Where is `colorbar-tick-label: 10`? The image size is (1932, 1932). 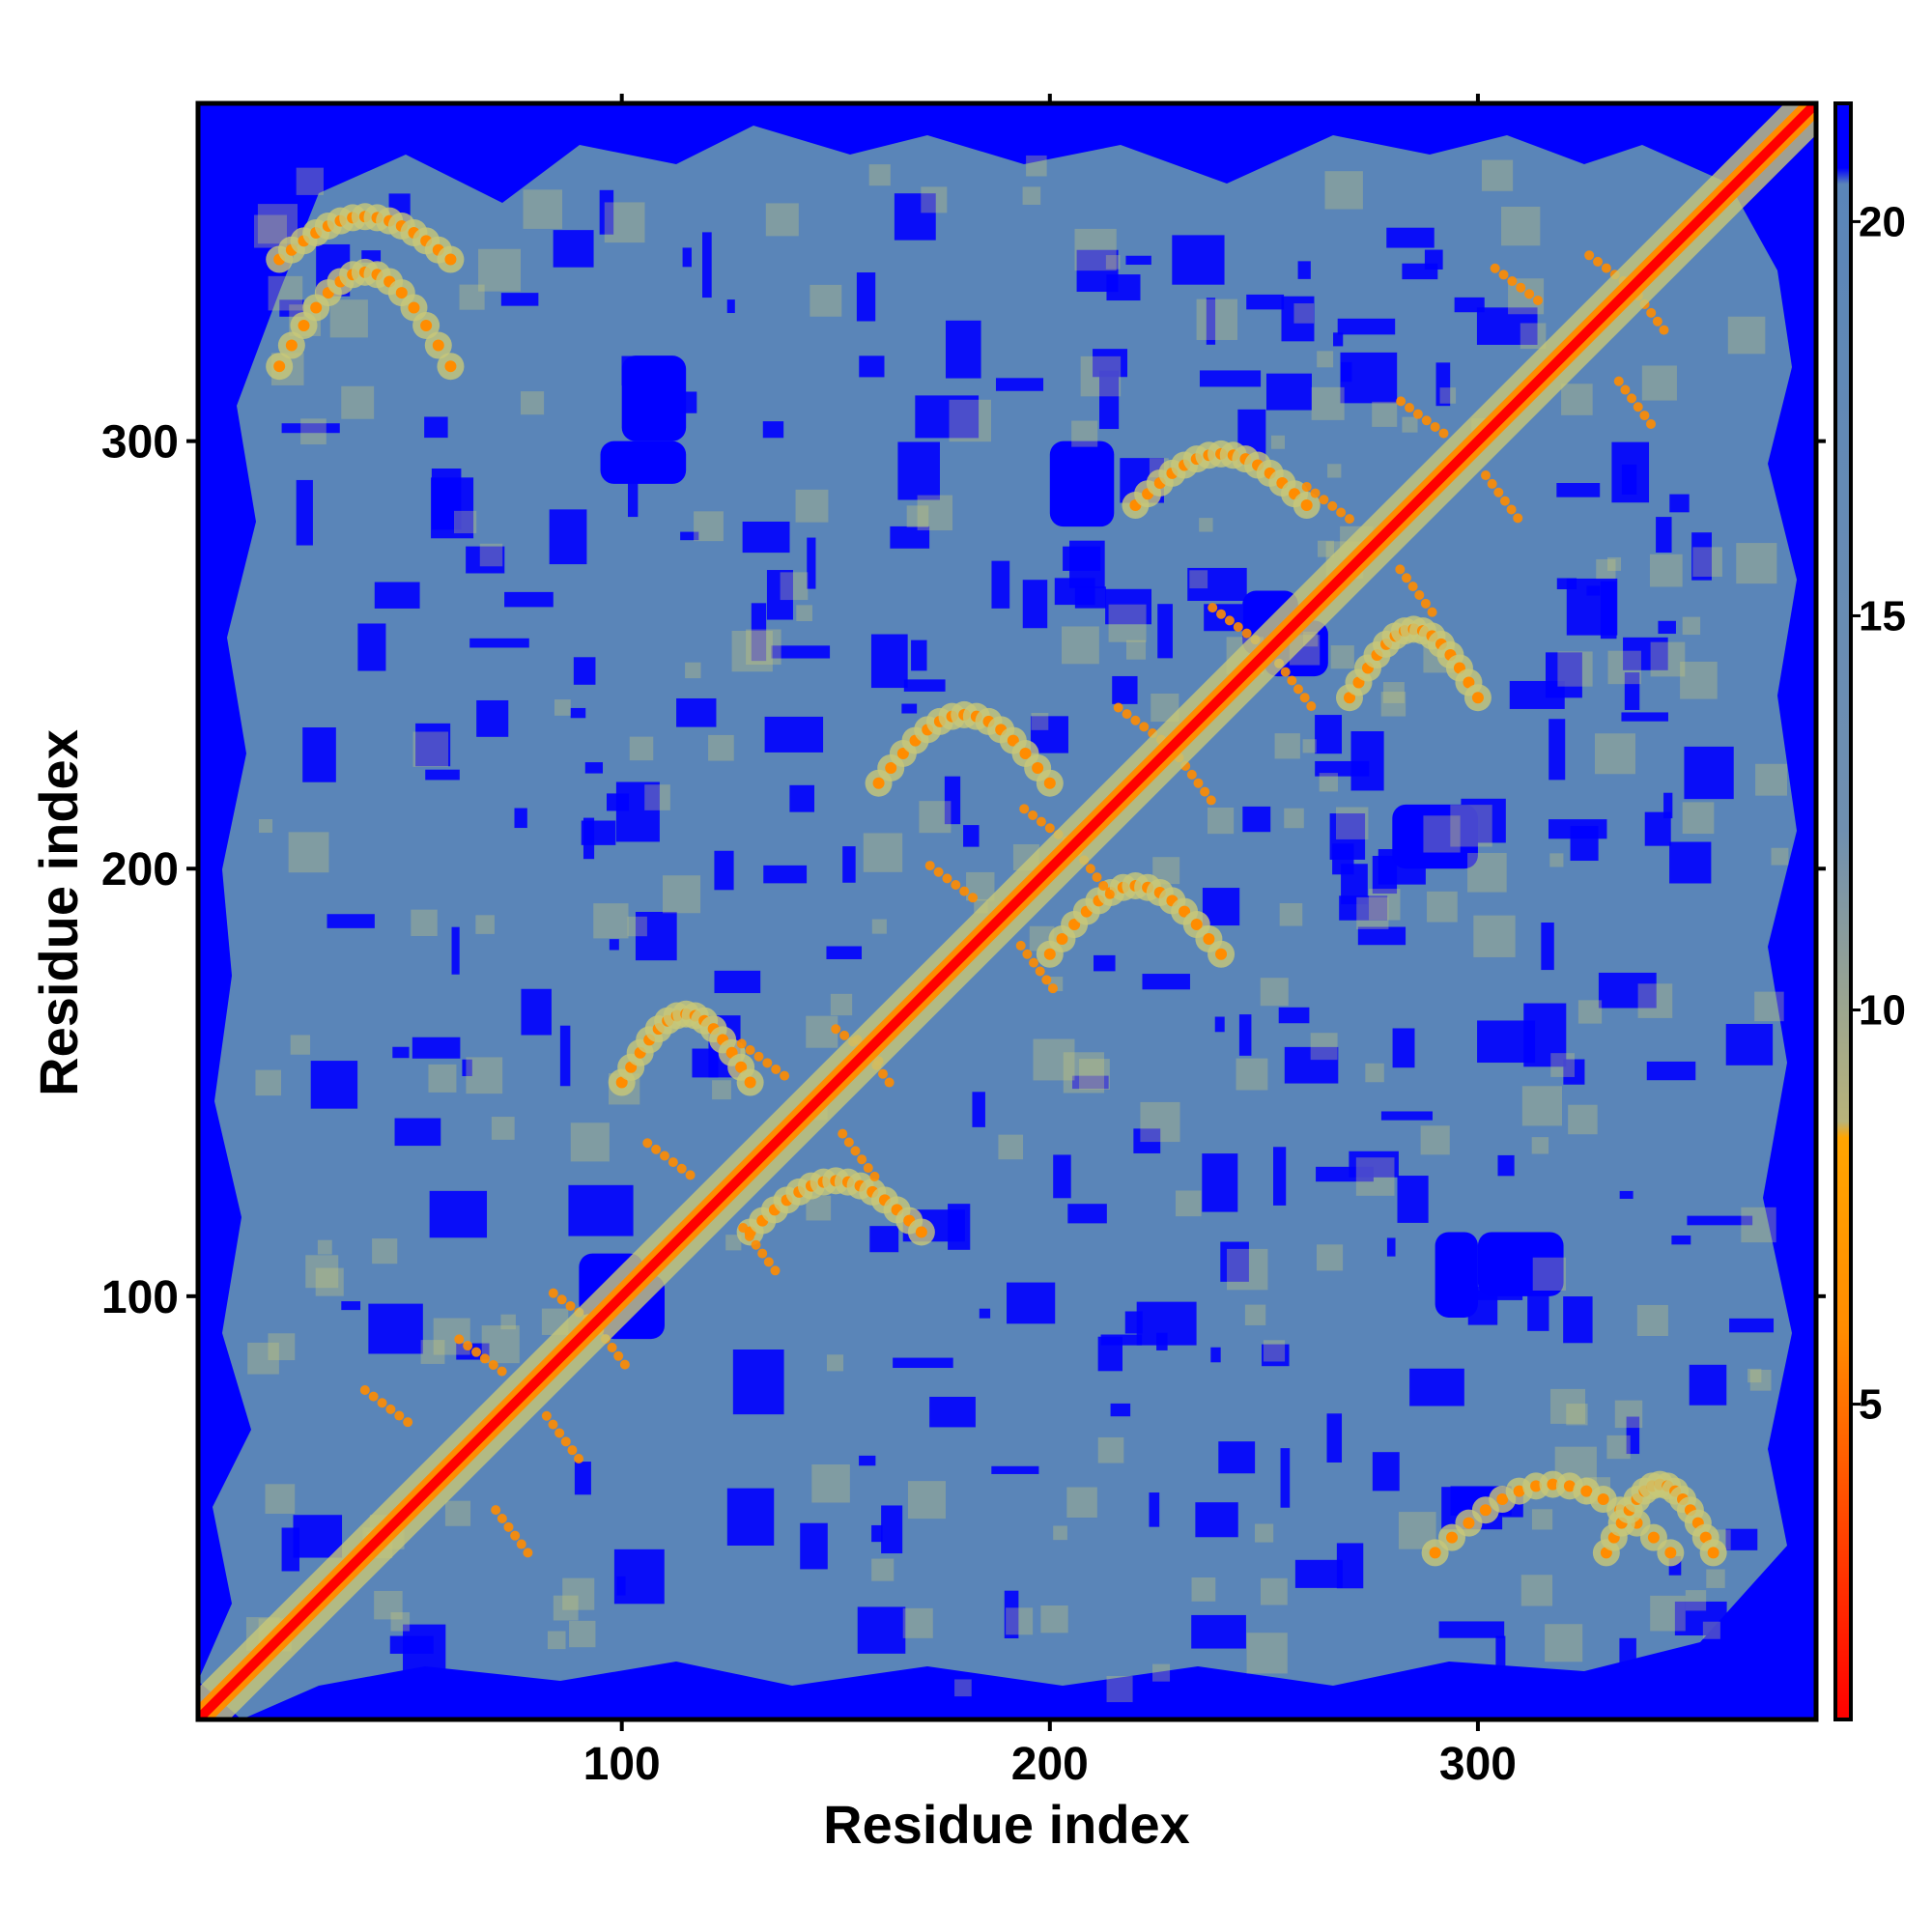 colorbar-tick-label: 10 is located at coordinates (1882, 1011).